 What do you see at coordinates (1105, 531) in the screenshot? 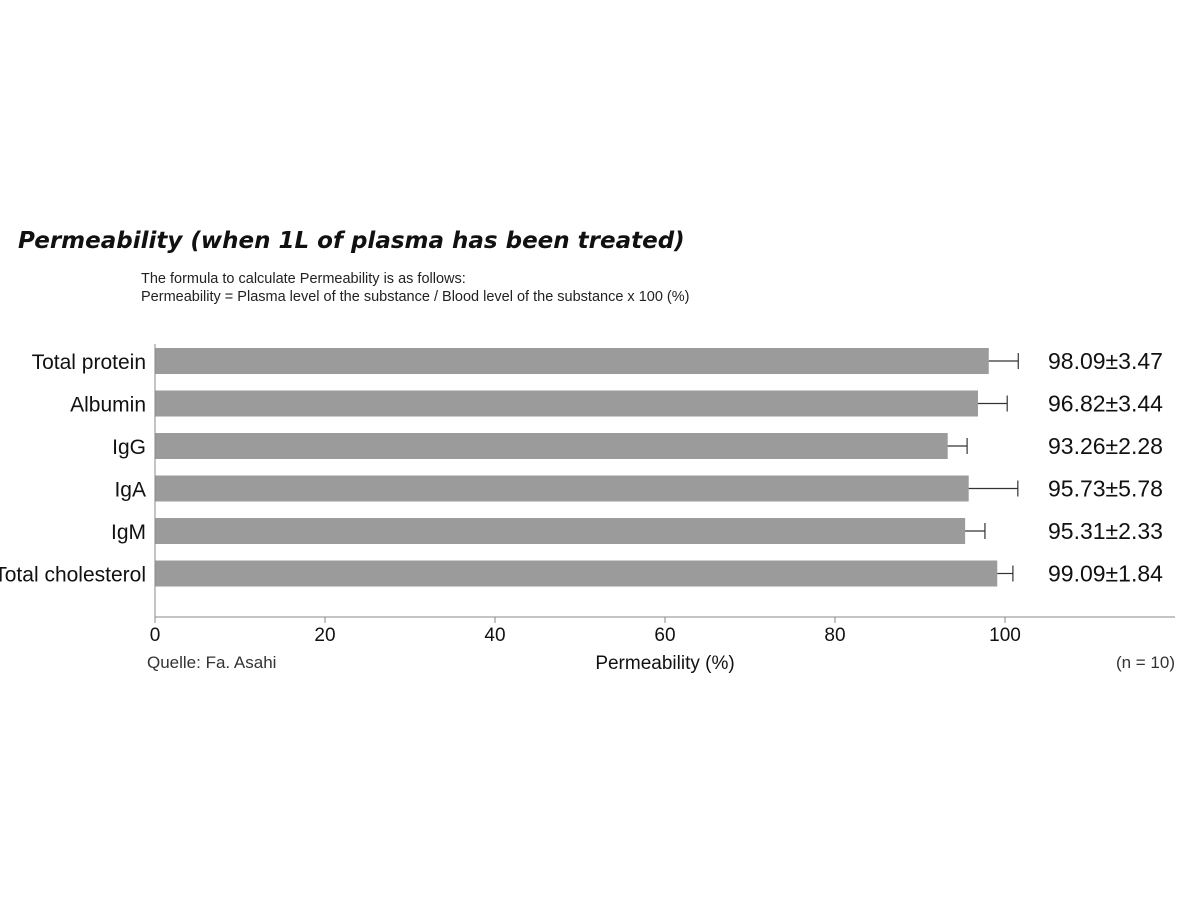
I see `value-label: 95.31±2.33` at bounding box center [1105, 531].